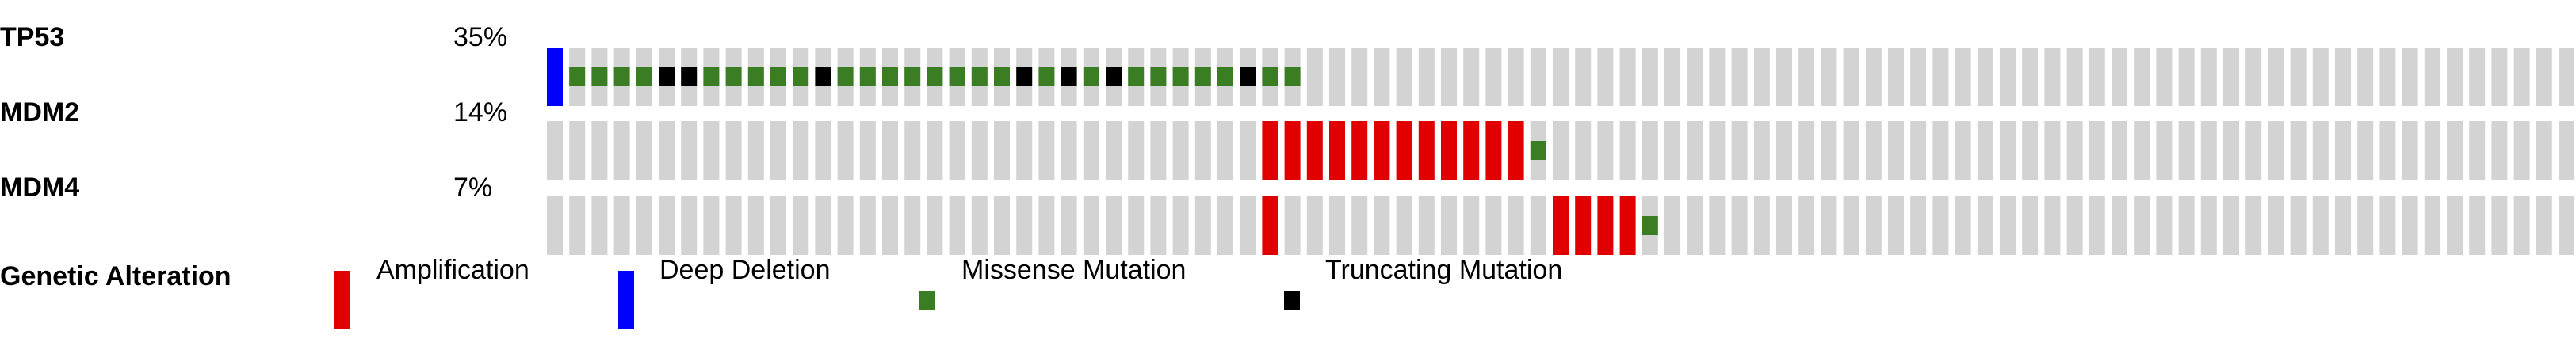 The height and width of the screenshot is (346, 2576). I want to click on mutation-tp53-19-missense, so click(980, 76).